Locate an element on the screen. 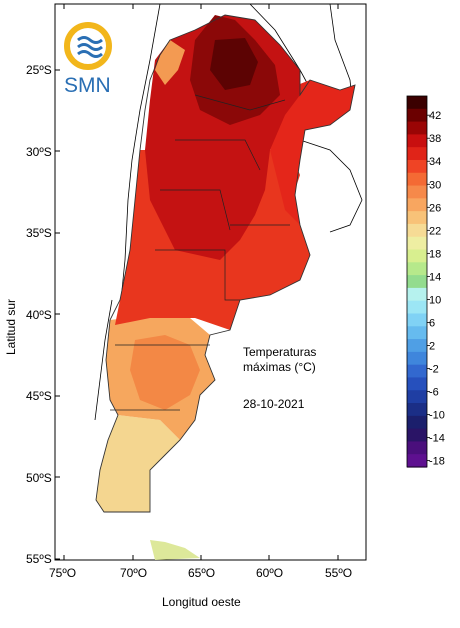 Image resolution: width=460 pixels, height=628 pixels. region-south is located at coordinates (138, 463).